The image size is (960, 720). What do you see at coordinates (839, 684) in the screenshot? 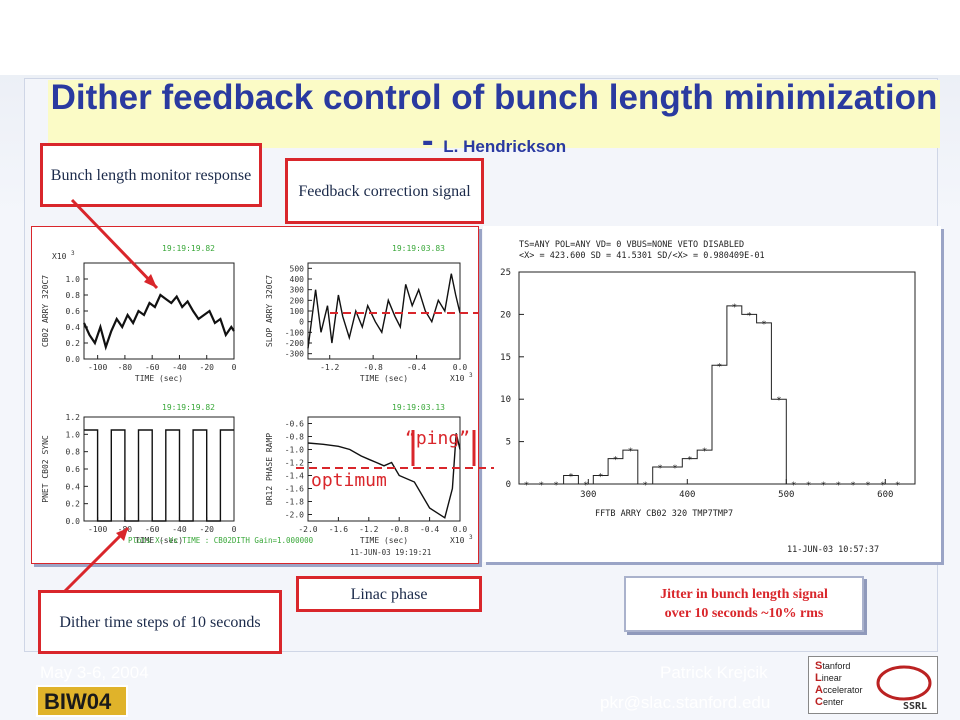
I see `slac-logo-text: Stanford Linear Accelerator Center` at bounding box center [839, 684].